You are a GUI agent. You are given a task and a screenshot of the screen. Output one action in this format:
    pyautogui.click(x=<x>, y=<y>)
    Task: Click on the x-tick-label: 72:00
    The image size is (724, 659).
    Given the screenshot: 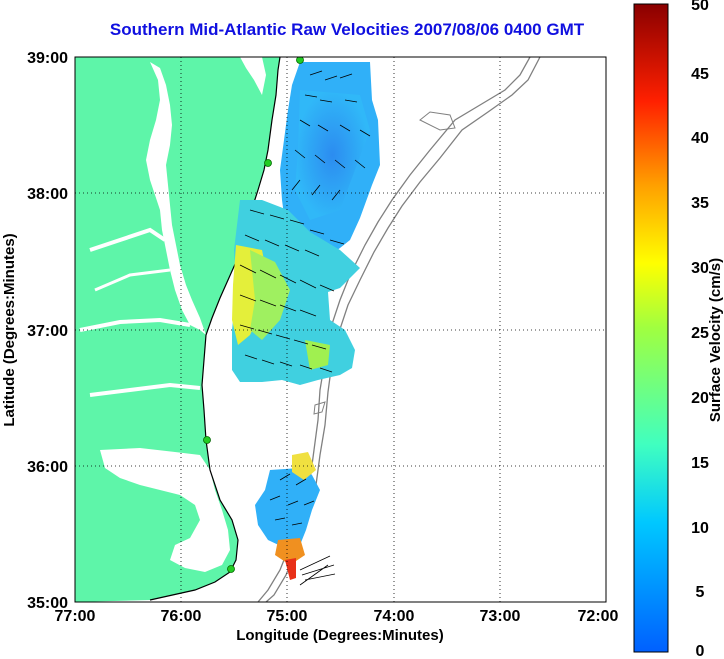 What is the action you would take?
    pyautogui.click(x=598, y=616)
    